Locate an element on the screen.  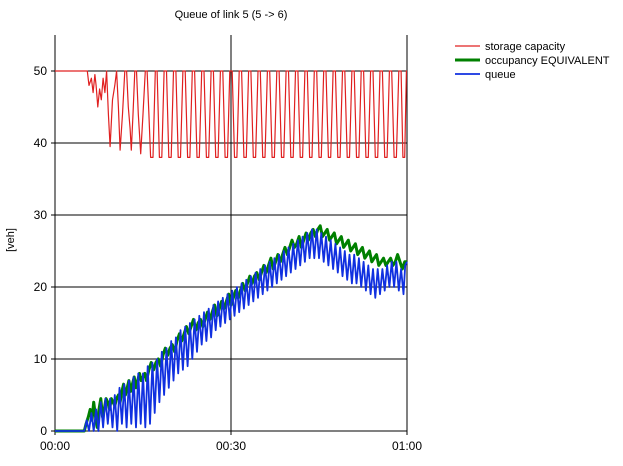
y-tick-label: 20 is located at coordinates (41, 287).